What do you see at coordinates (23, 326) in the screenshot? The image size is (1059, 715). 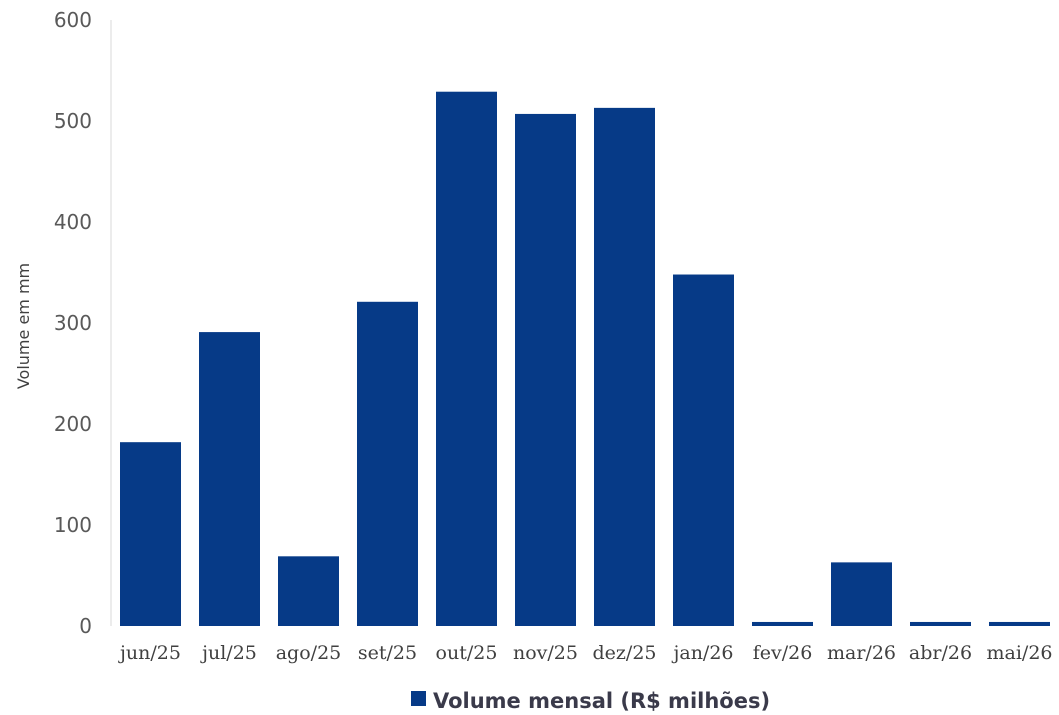 I see `y-axis-label: Volume em mm` at bounding box center [23, 326].